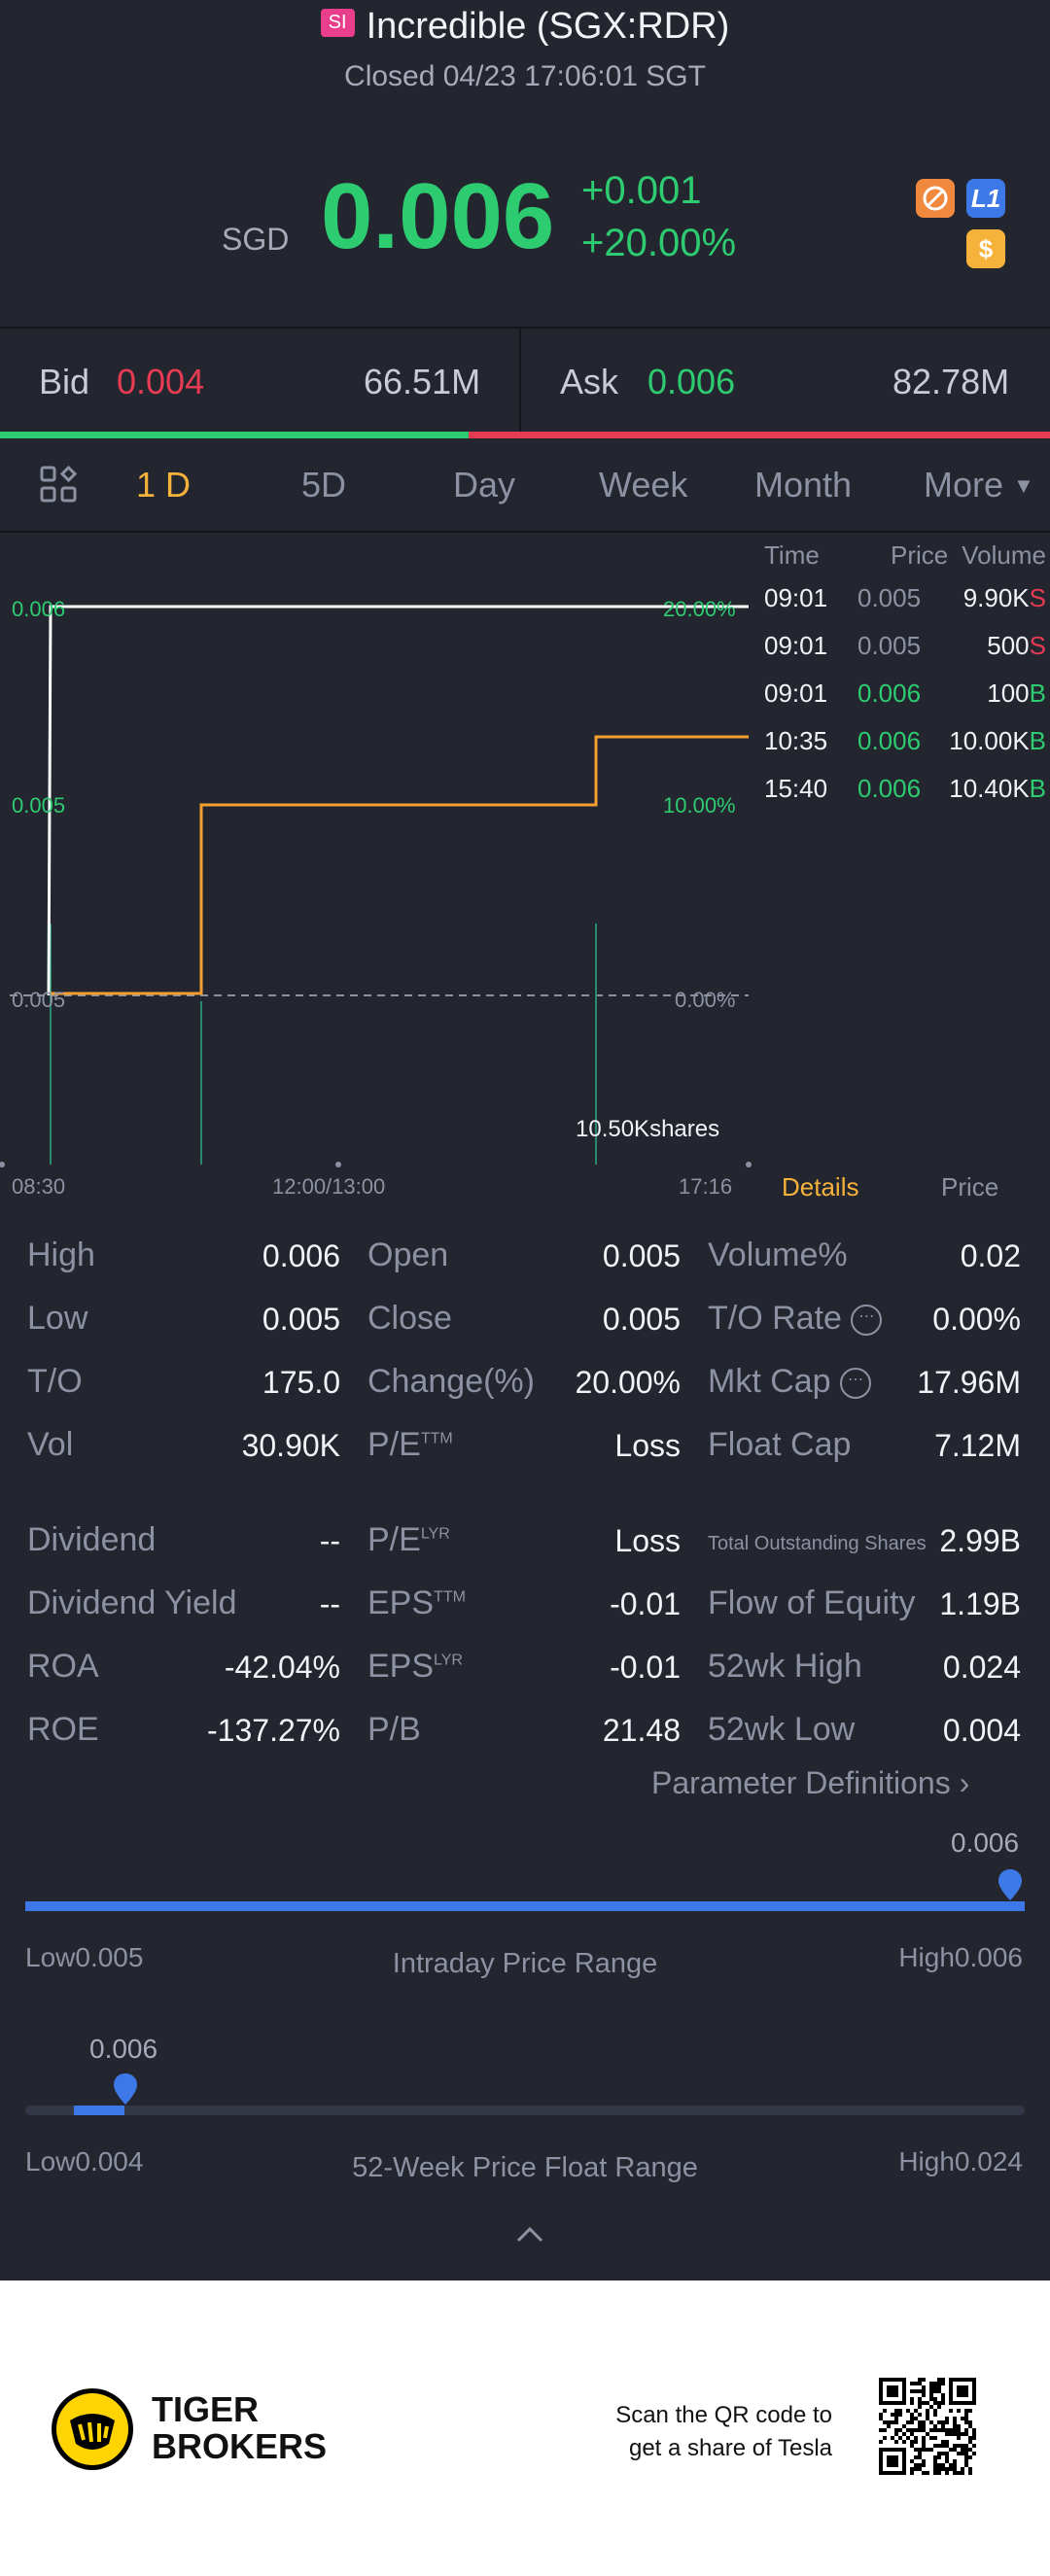  I want to click on trade-volume: 100B, so click(1016, 694).